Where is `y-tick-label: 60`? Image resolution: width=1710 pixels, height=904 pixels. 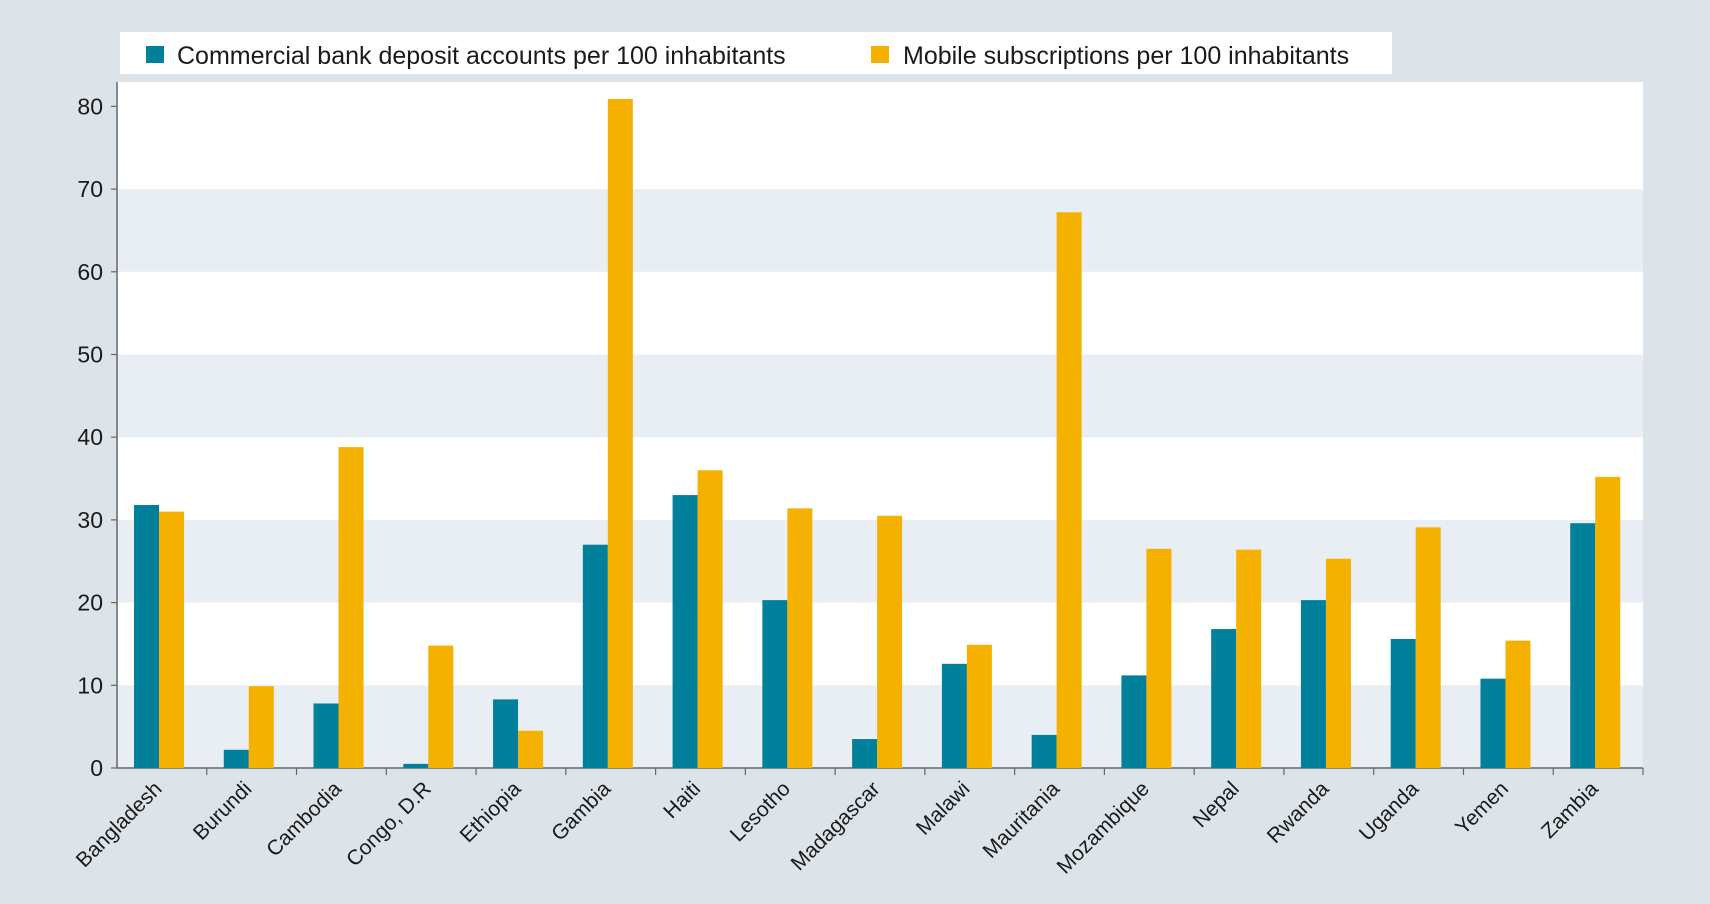
y-tick-label: 60 is located at coordinates (90, 272).